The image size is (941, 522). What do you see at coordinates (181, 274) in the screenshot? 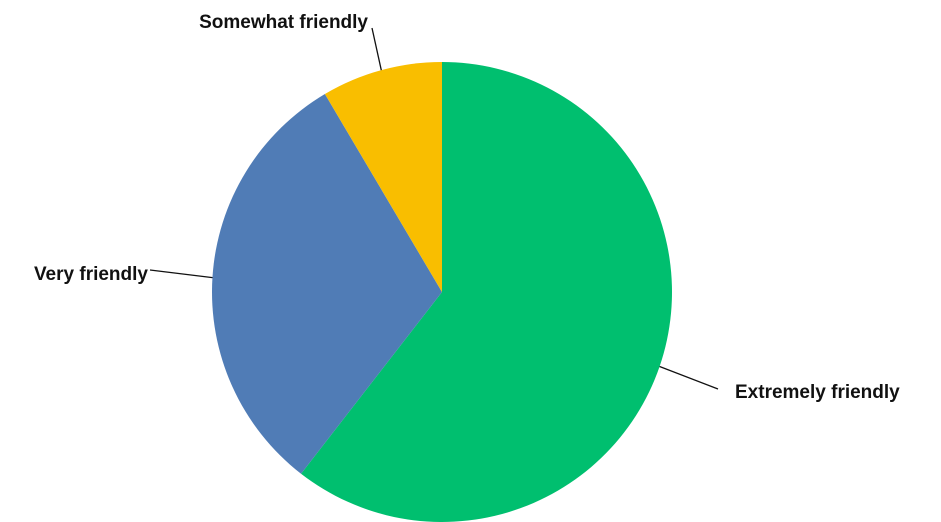
I see `leader-line-very-friendly` at bounding box center [181, 274].